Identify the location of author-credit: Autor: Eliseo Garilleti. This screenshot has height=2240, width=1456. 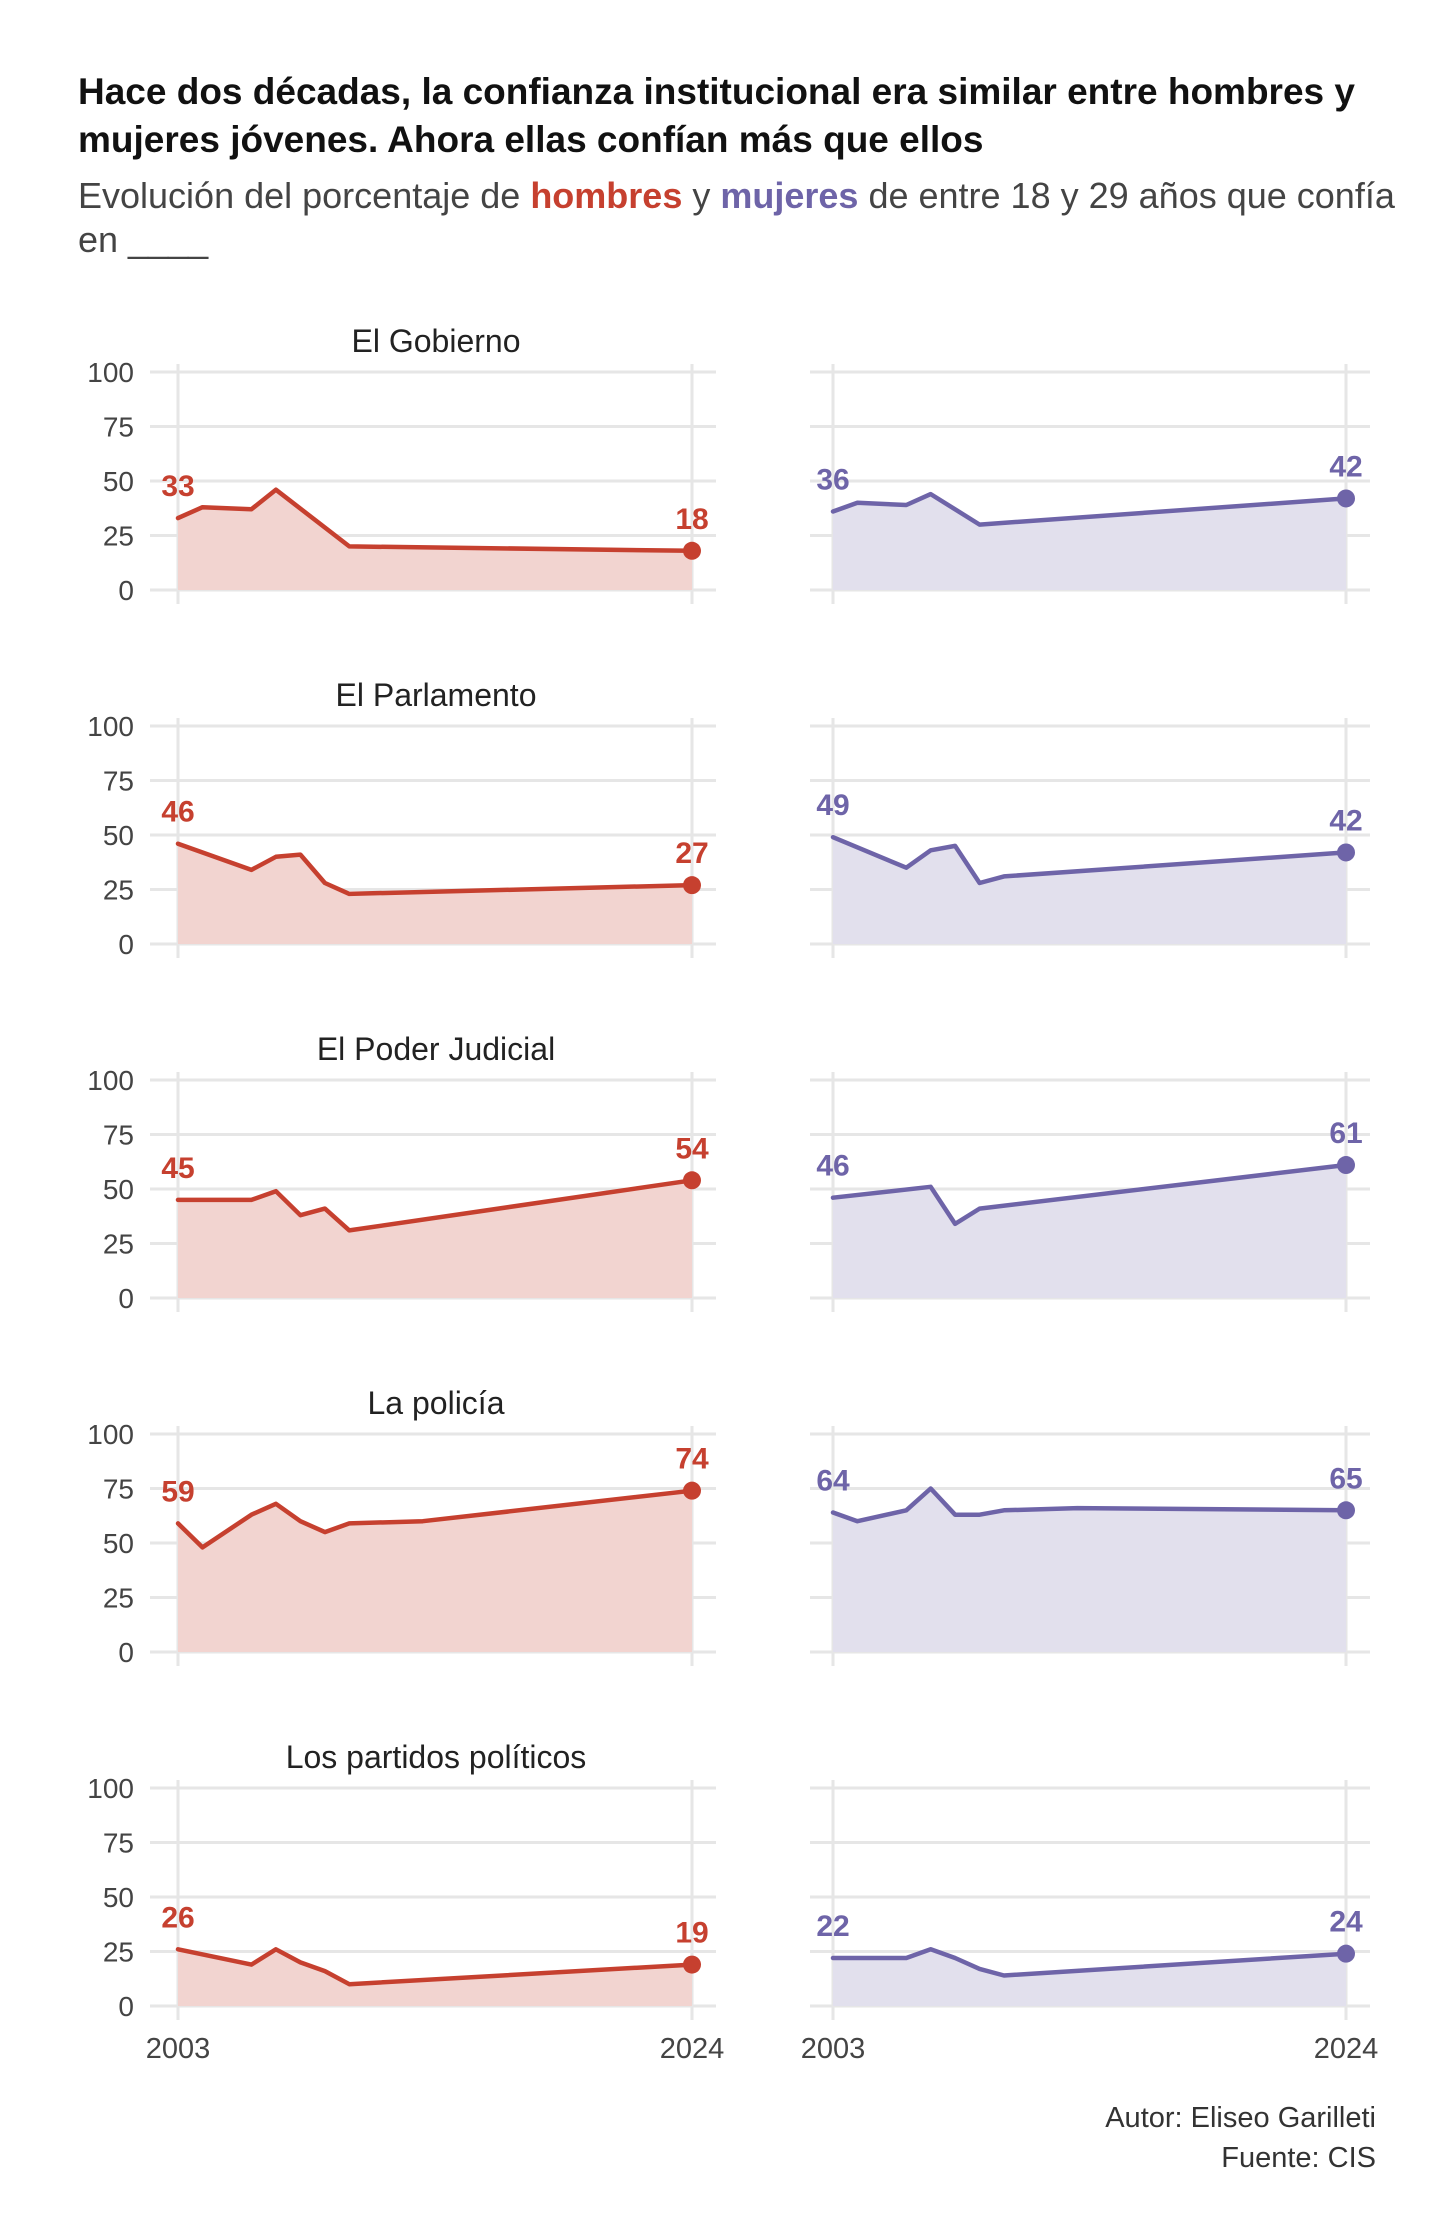
(1240, 2118).